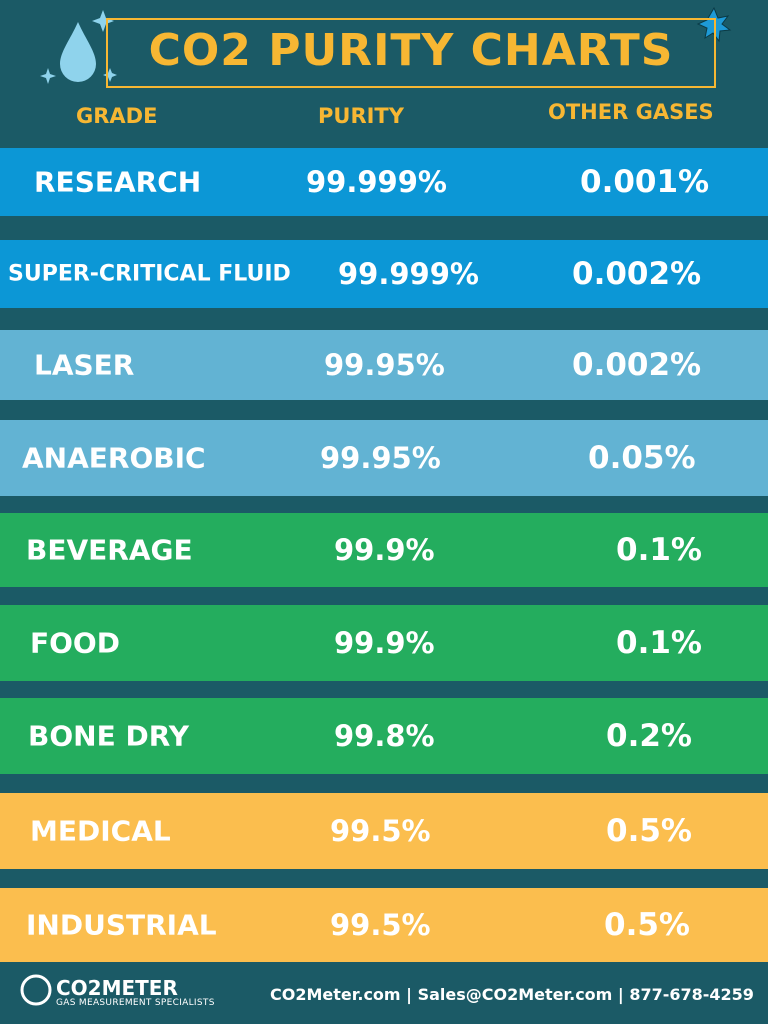 This screenshot has width=768, height=1024. I want to click on other-gases: 0.2%, so click(649, 736).